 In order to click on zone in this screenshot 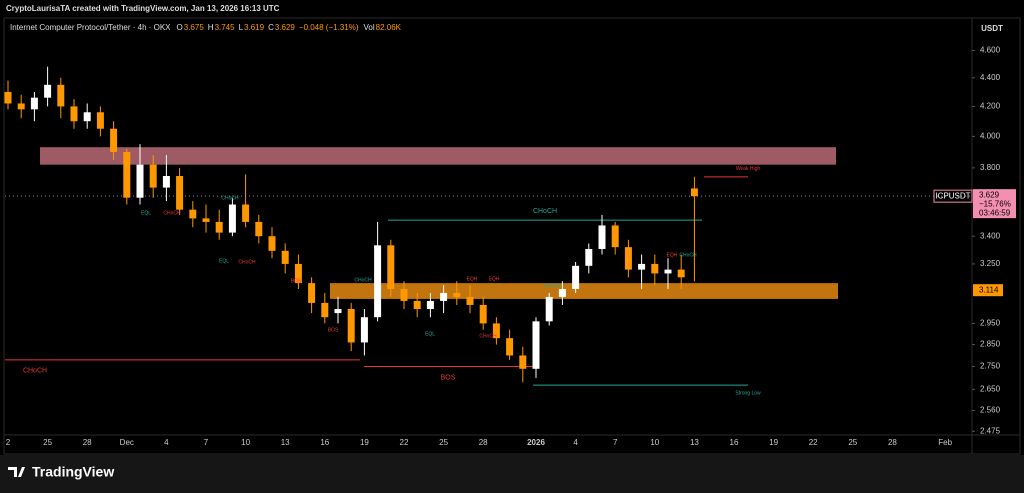, I will do `click(438, 156)`.